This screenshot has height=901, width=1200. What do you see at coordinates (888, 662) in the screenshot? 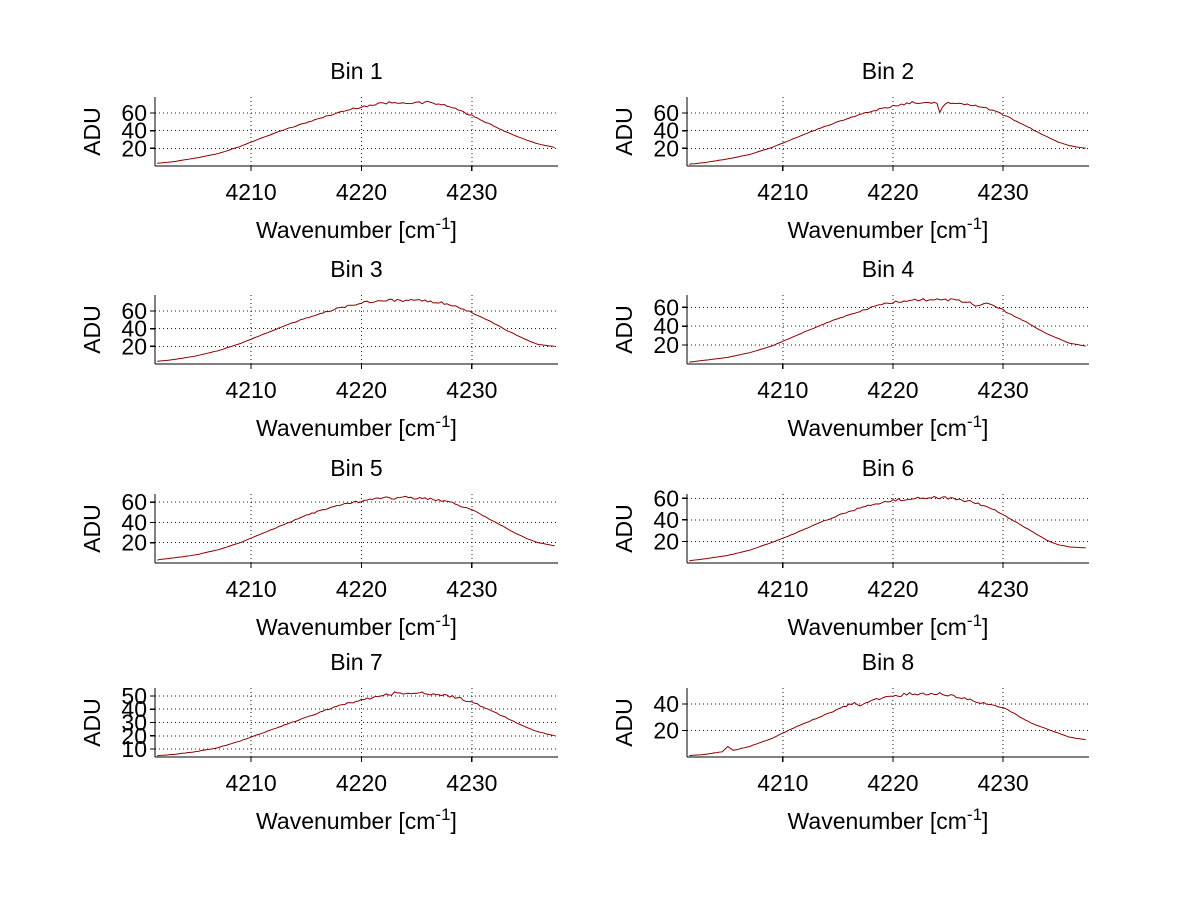
I see `subplot-title: Bin 8` at bounding box center [888, 662].